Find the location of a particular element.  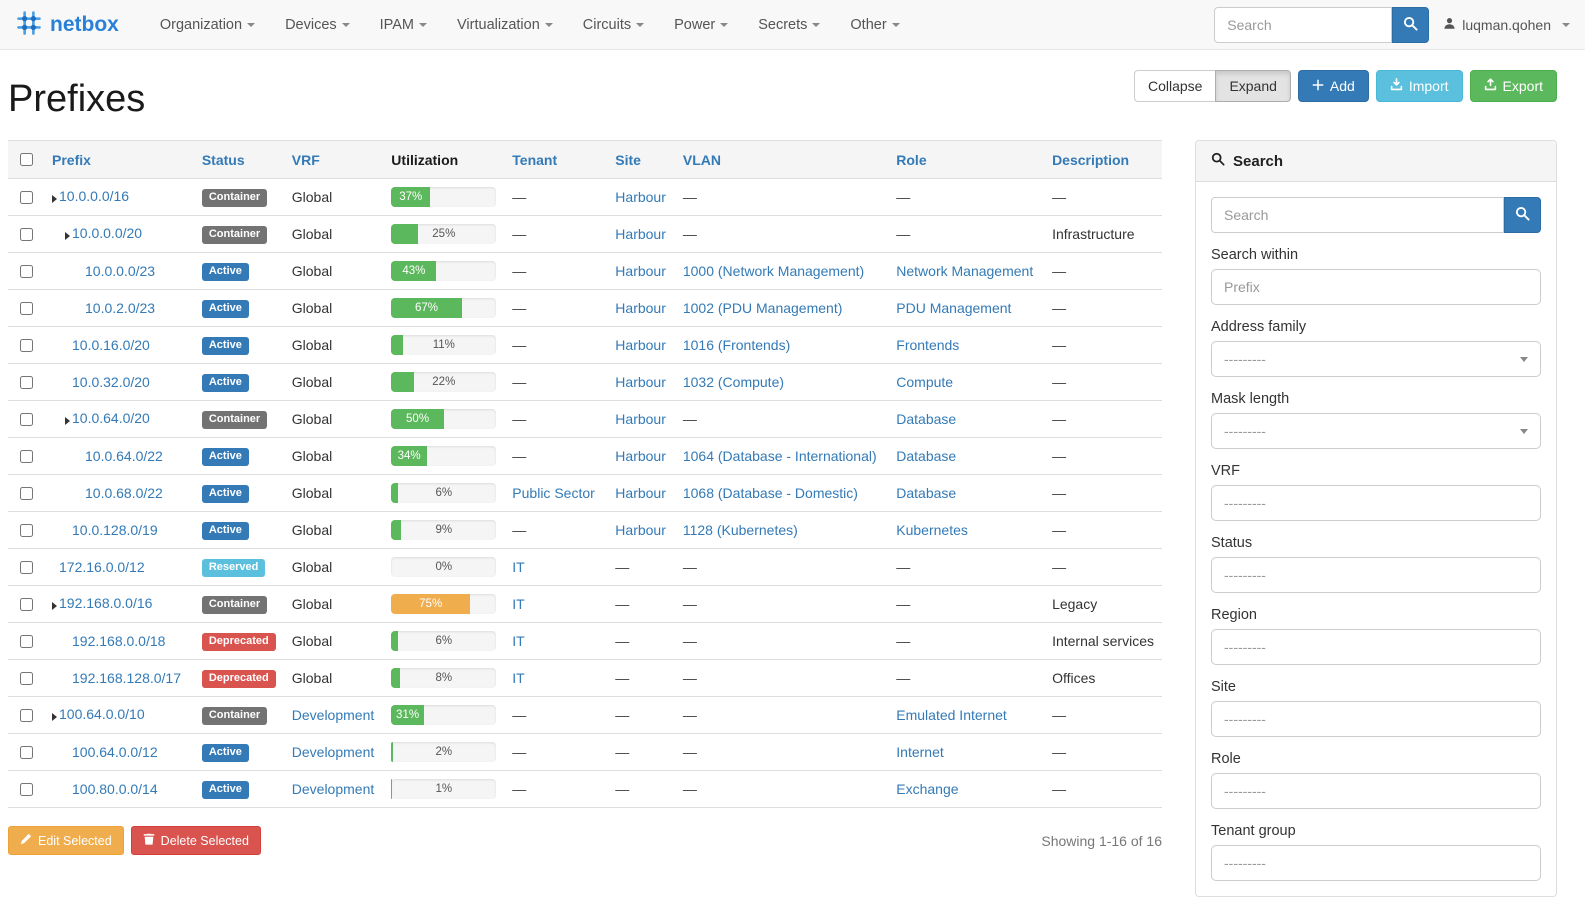

role-link: Exchange is located at coordinates (927, 789).